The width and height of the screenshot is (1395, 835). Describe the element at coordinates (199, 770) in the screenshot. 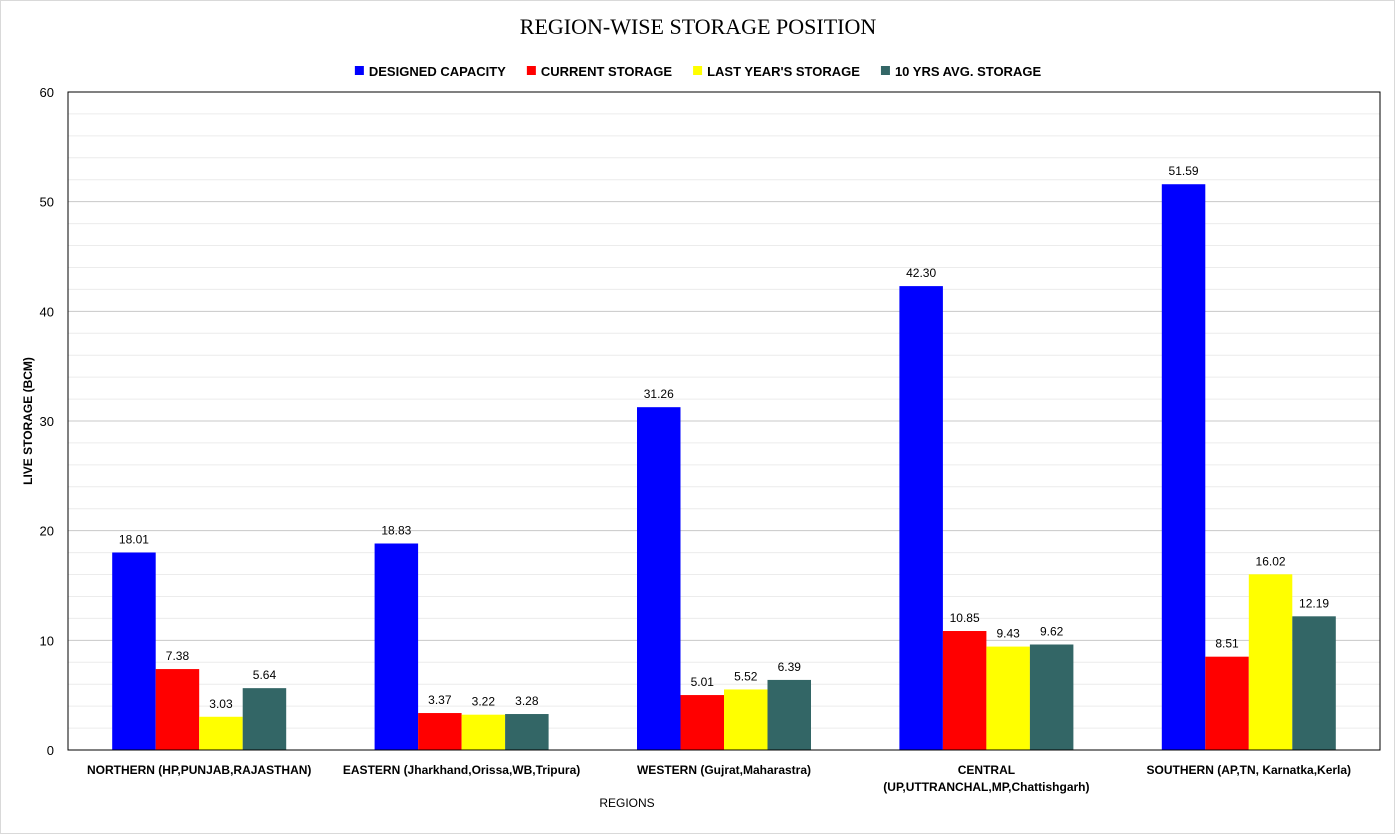

I see `x-tick-label: NORTHERN (HP,PUNJAB,RAJASTHAN)` at that location.